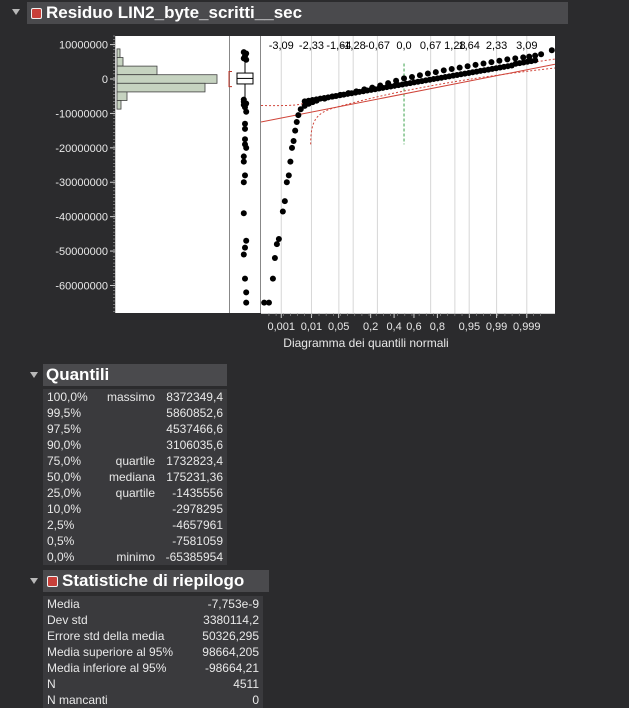 This screenshot has height=708, width=629. I want to click on y-tick-label: -40000000, so click(81, 218).